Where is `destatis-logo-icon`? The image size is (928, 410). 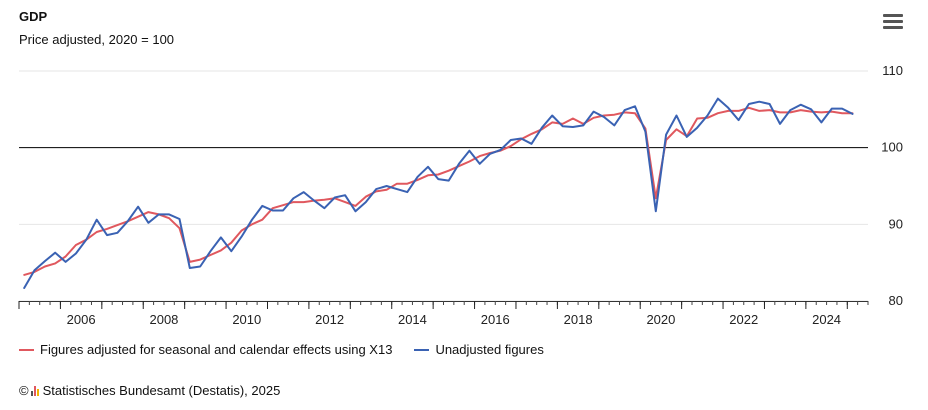
destatis-logo-icon is located at coordinates (34, 390).